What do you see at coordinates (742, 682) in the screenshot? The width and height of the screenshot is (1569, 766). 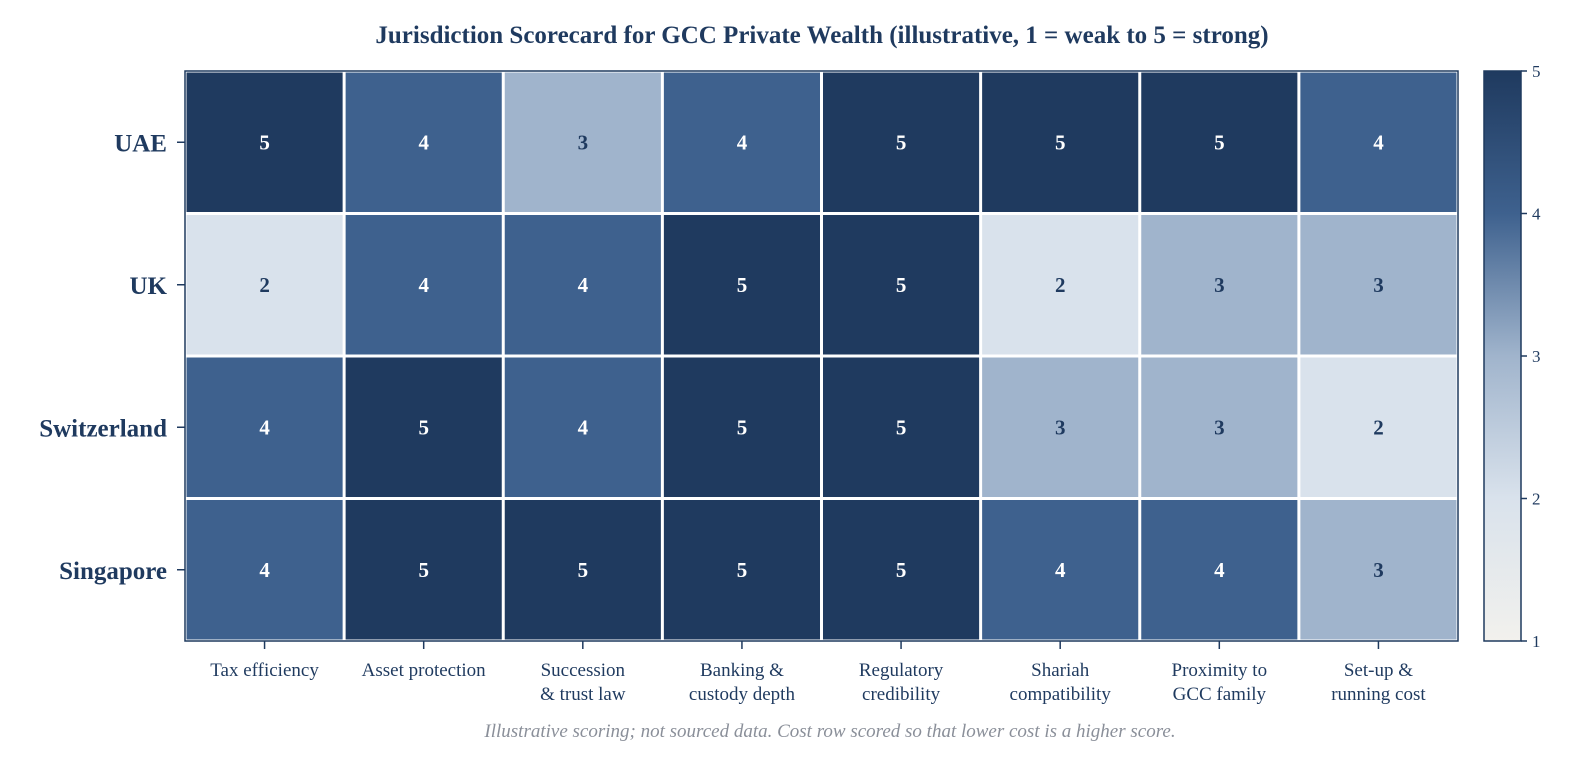 I see `column-label: Banking & custody depth` at bounding box center [742, 682].